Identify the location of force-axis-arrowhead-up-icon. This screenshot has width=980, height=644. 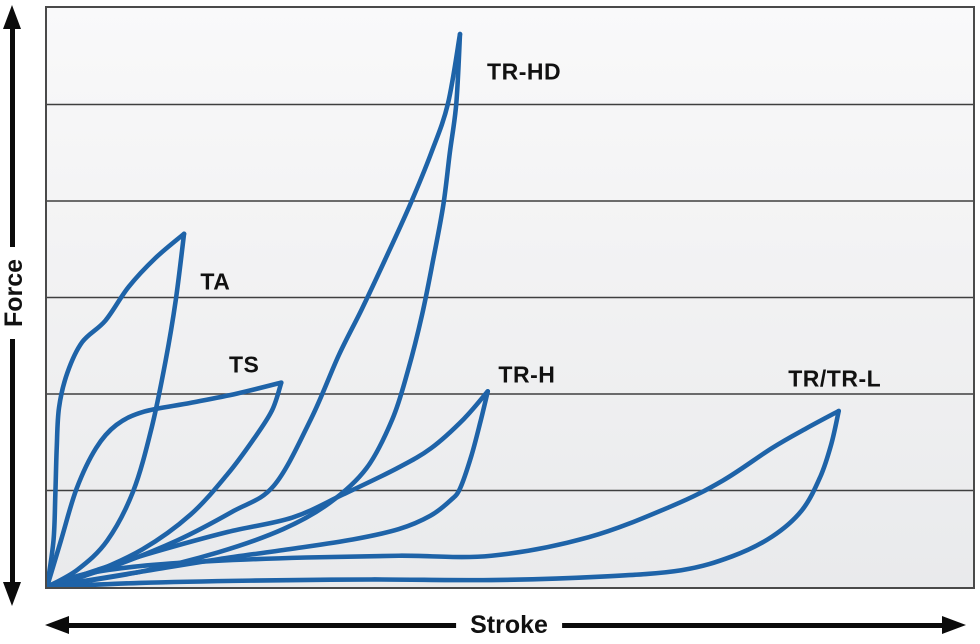
(12, 17).